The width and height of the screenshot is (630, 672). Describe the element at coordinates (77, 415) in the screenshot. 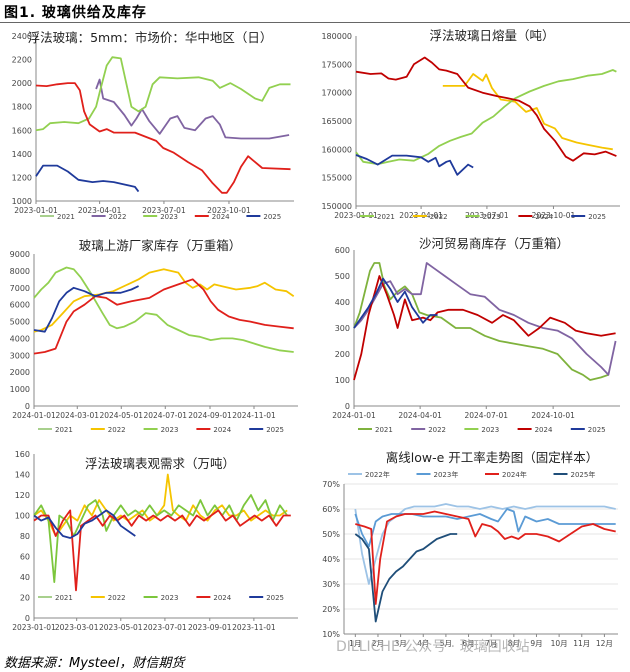

I see `x-tick-label: 2024-03-01` at that location.